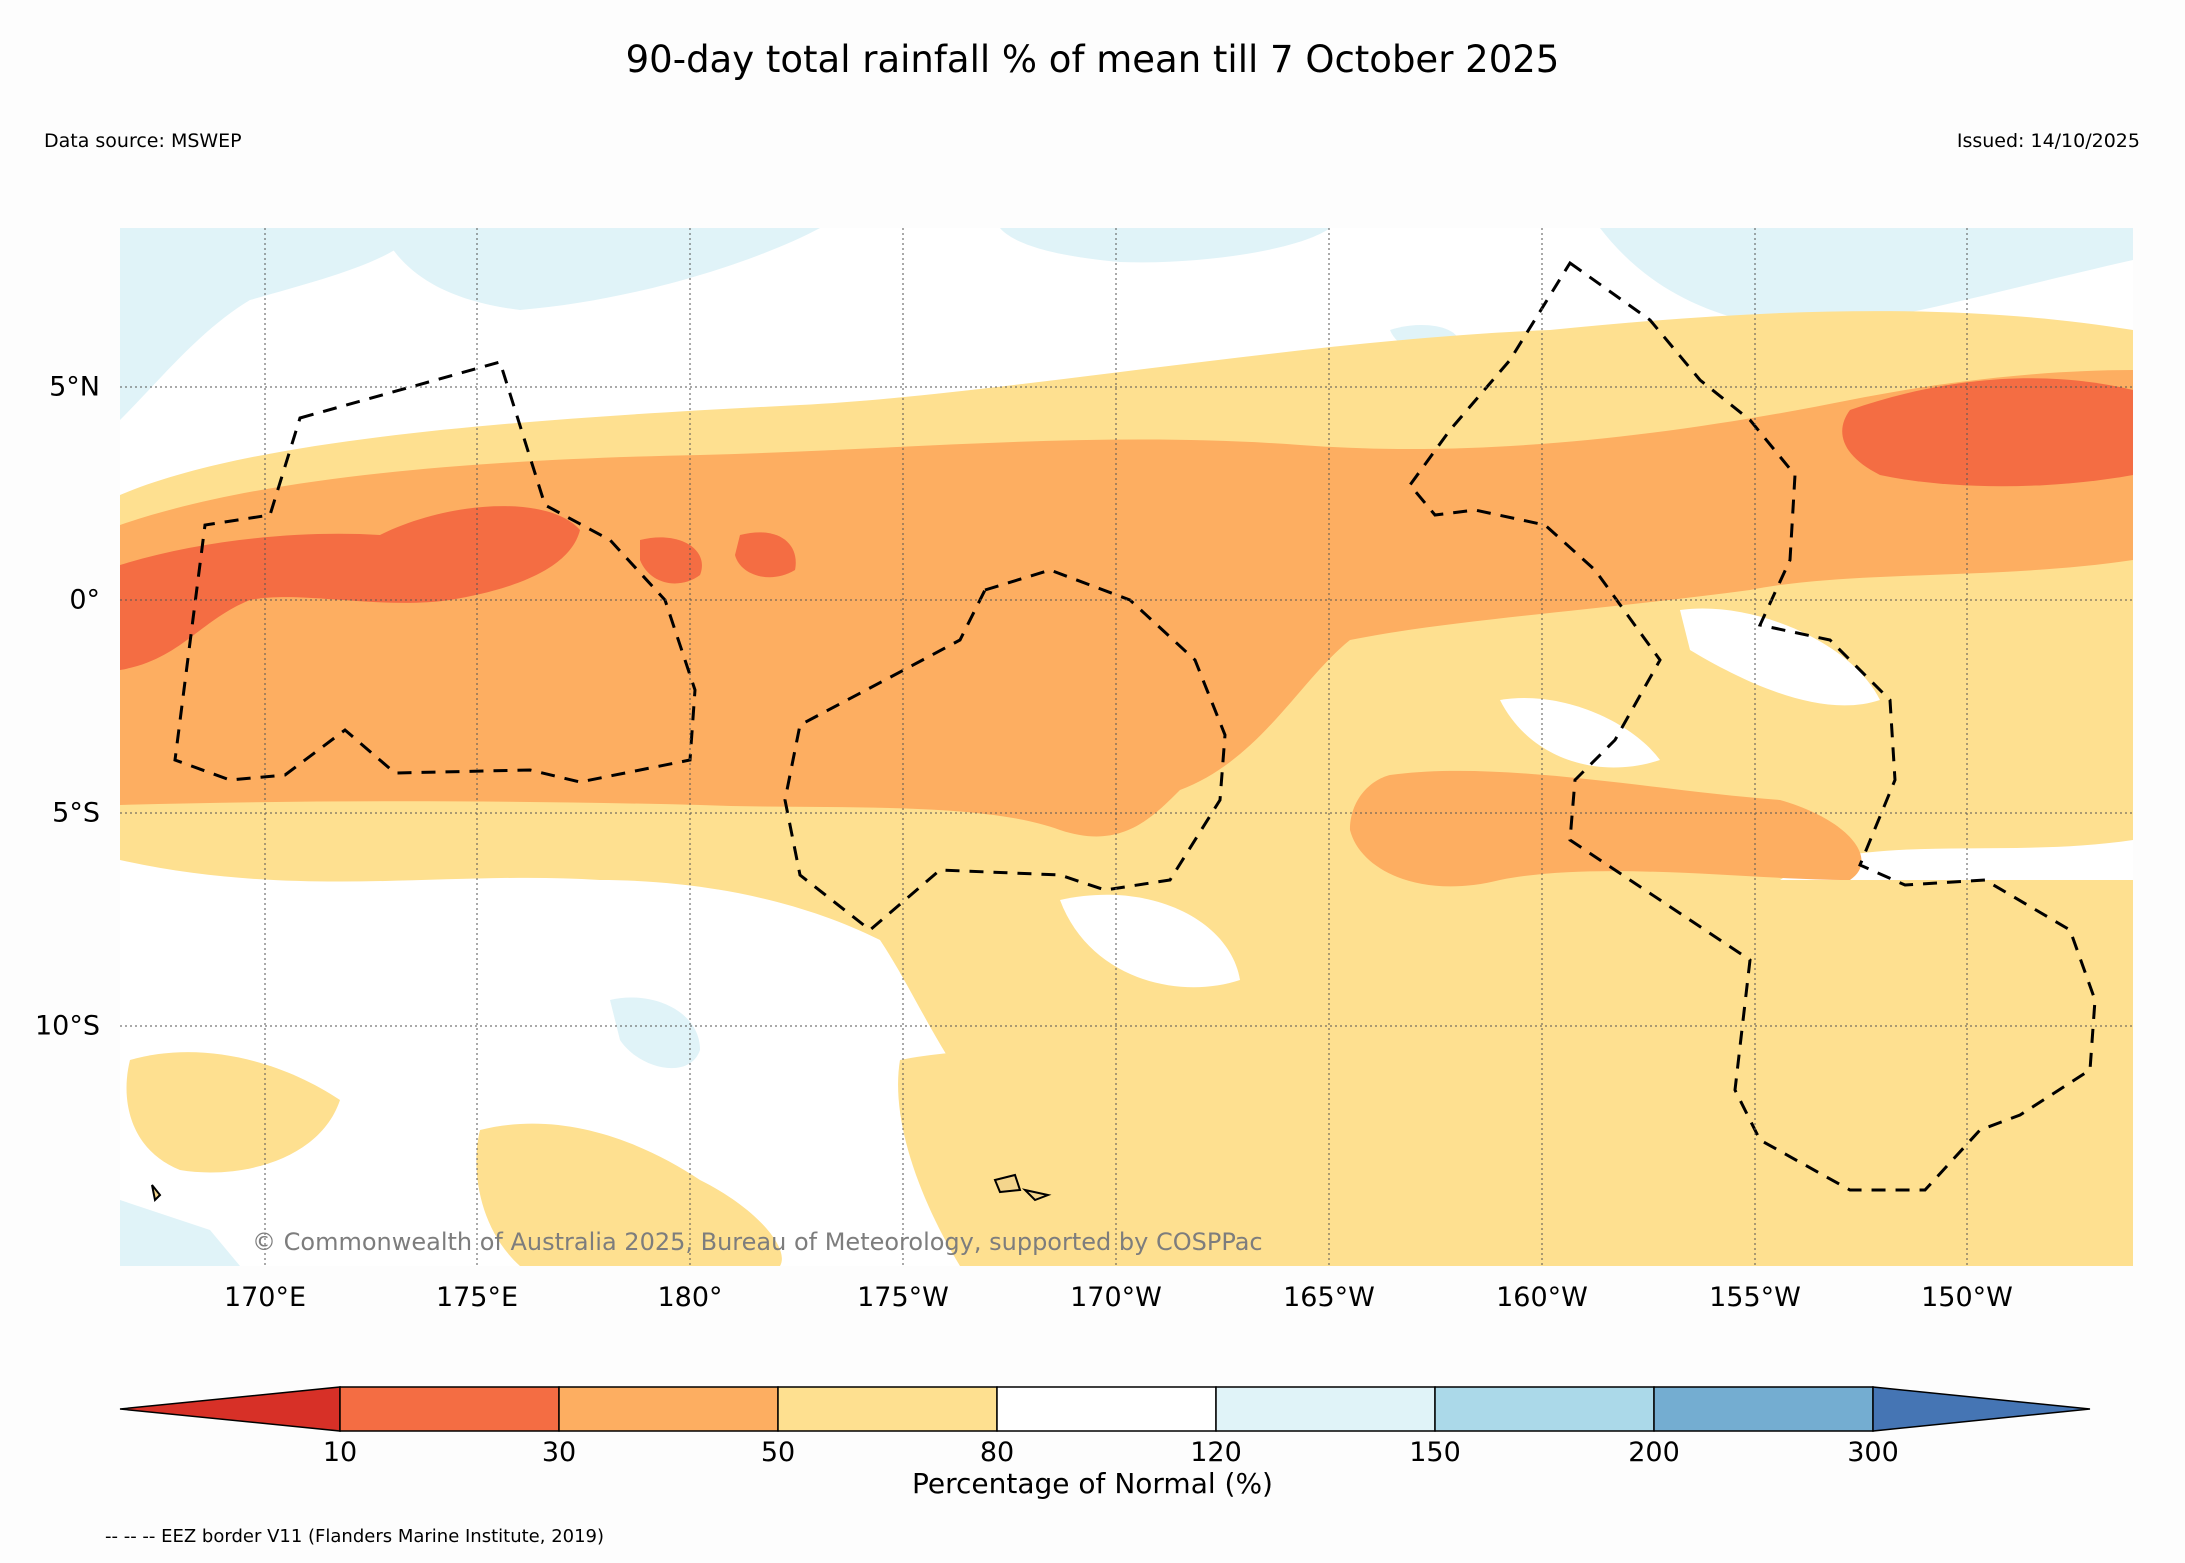 This screenshot has height=1563, width=2185. I want to click on colorbar-tick: 80, so click(997, 1452).